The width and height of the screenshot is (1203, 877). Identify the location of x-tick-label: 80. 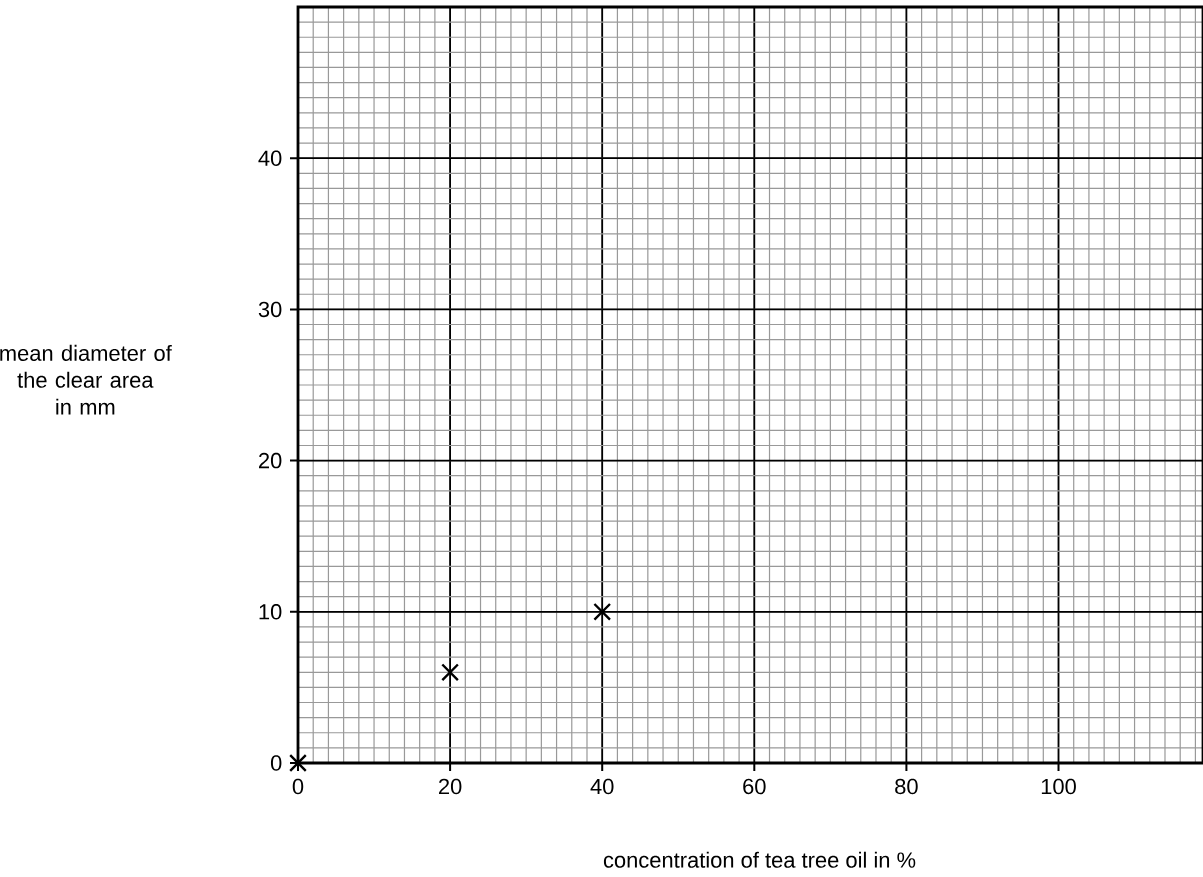
(906, 786).